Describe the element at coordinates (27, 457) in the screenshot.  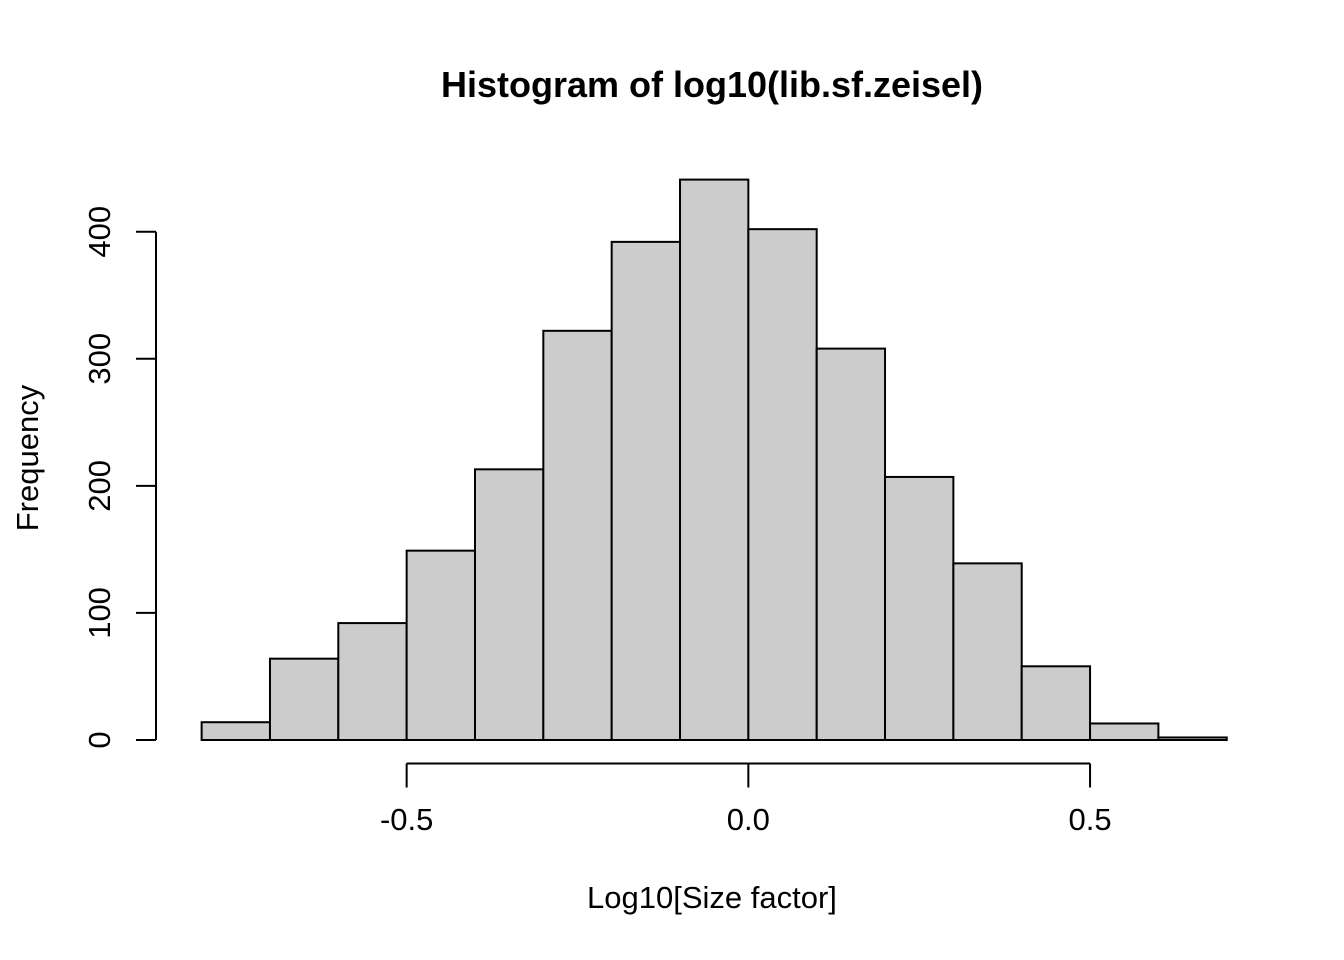
I see `y-axis-label: Frequency` at that location.